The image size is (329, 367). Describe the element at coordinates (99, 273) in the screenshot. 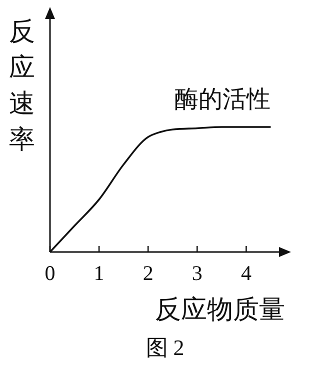

I see `x-tick-label: 1` at that location.